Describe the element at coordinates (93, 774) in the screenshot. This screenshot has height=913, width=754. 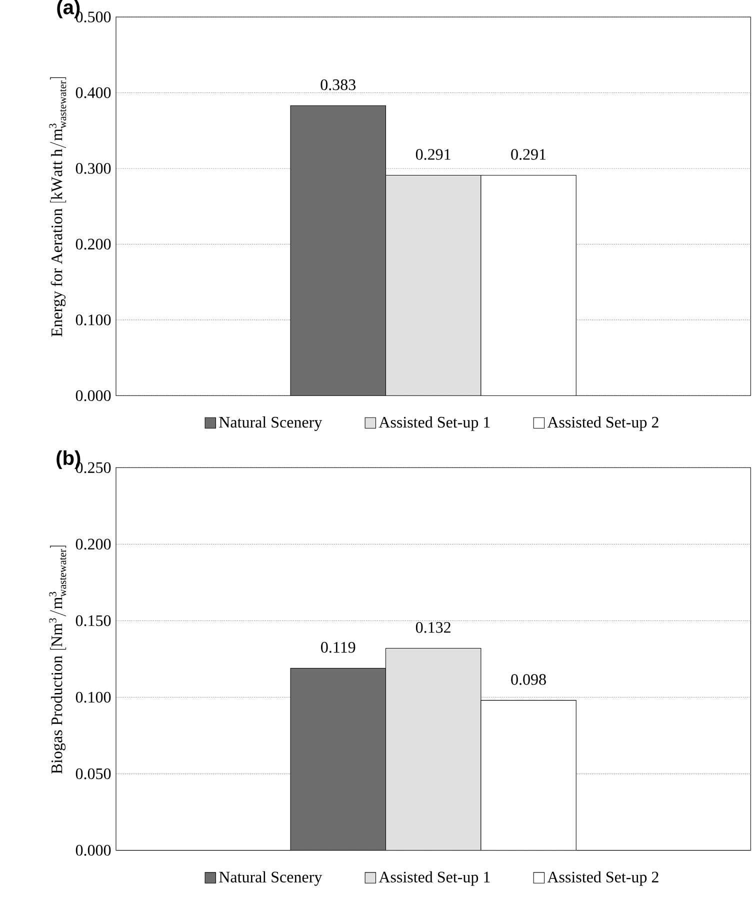
I see `y-tick-label: 0.050` at that location.